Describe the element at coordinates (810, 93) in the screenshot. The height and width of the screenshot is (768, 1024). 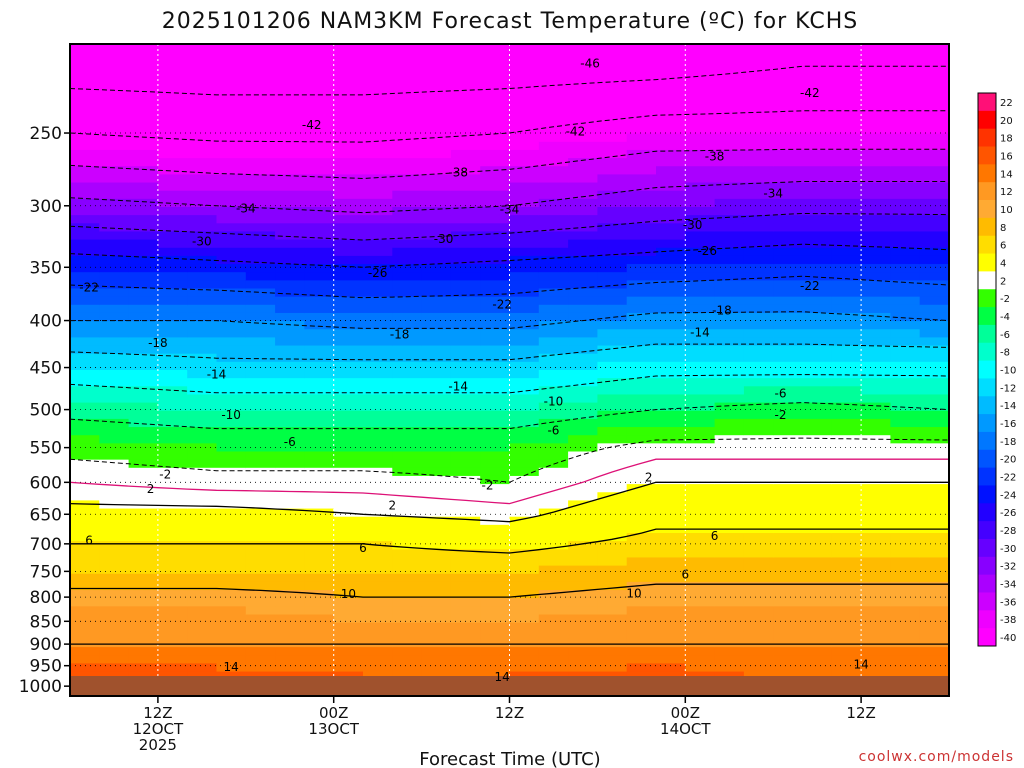
I see `isotherm-label: -42` at that location.